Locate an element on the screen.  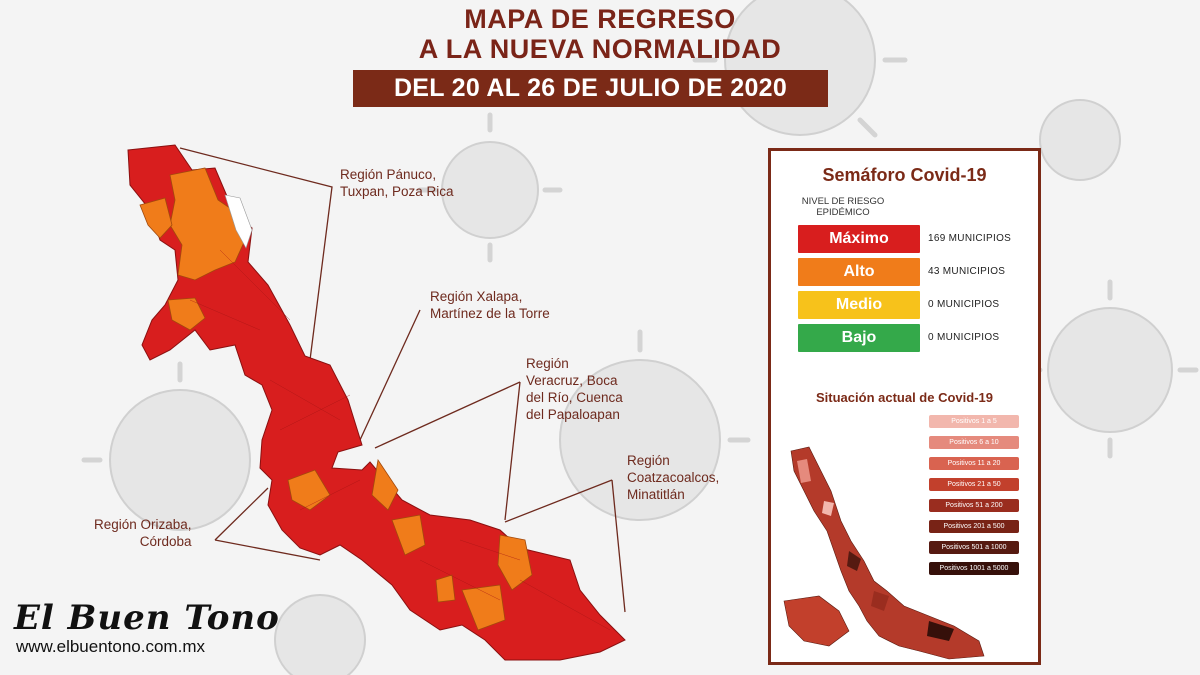
legend-1001-5000: Positivos 1001 a 5000 is located at coordinates (974, 568).